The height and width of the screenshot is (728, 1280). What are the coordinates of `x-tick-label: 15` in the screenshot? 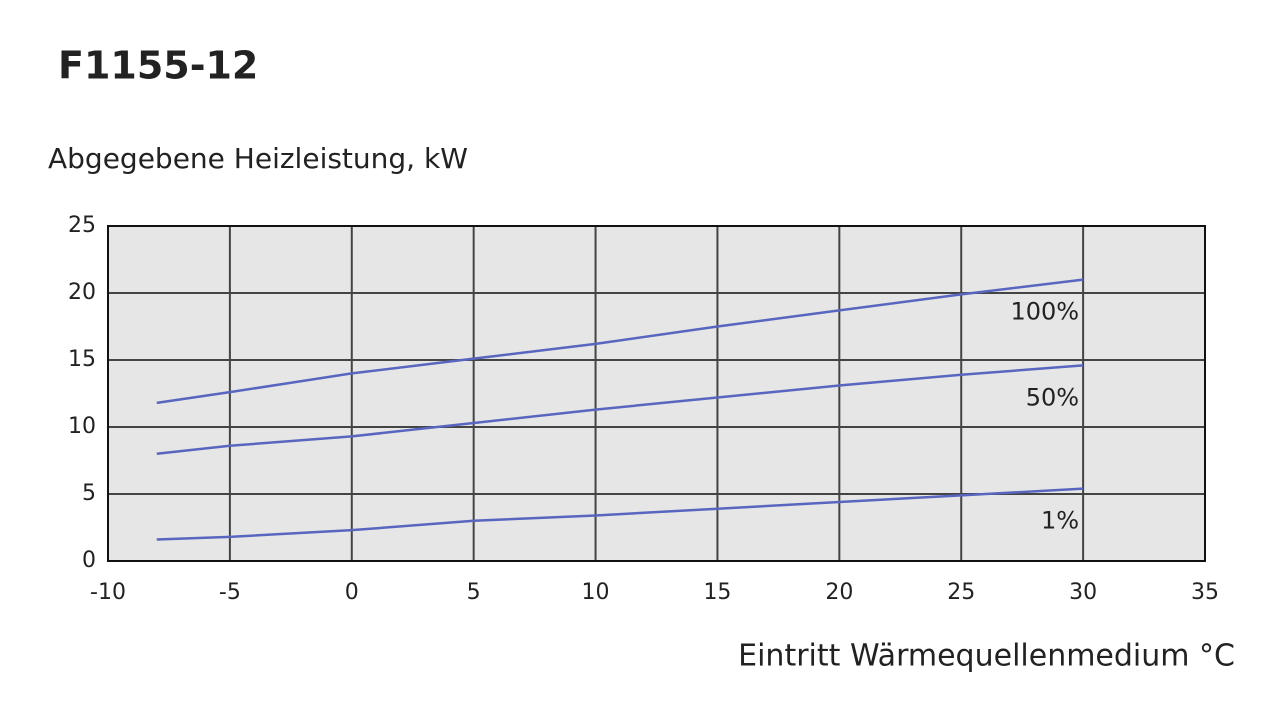 It's located at (717, 592).